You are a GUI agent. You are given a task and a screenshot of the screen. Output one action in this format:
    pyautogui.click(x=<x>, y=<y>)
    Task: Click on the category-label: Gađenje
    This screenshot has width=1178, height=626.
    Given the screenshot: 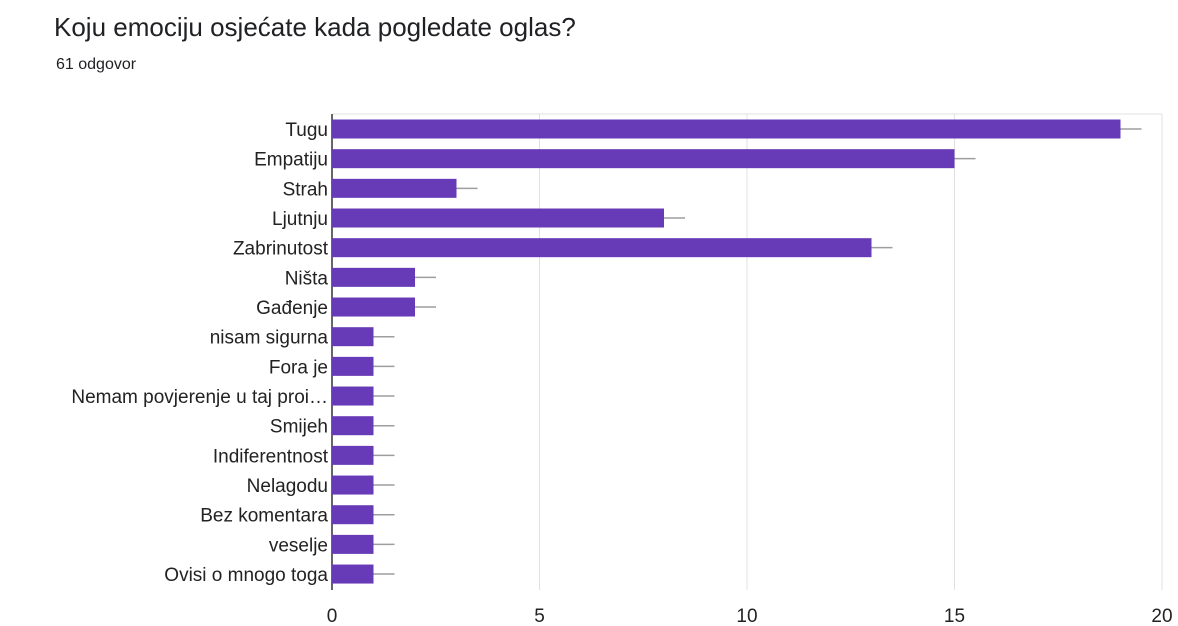 What is the action you would take?
    pyautogui.click(x=292, y=308)
    